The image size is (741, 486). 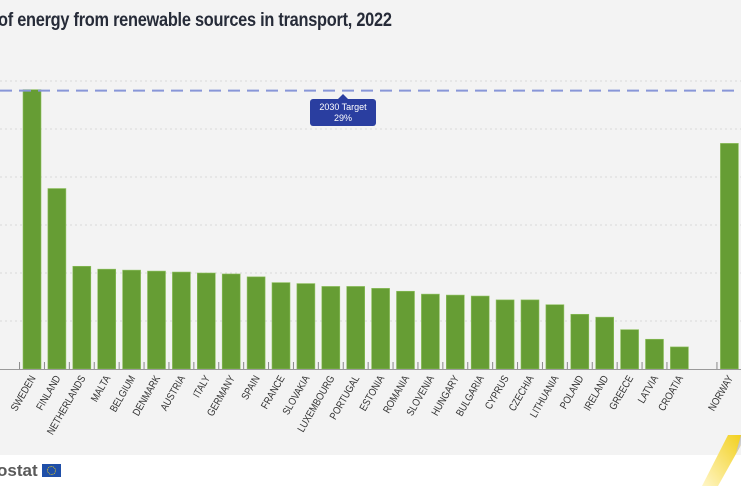 I want to click on bar-latvia, so click(x=654, y=354).